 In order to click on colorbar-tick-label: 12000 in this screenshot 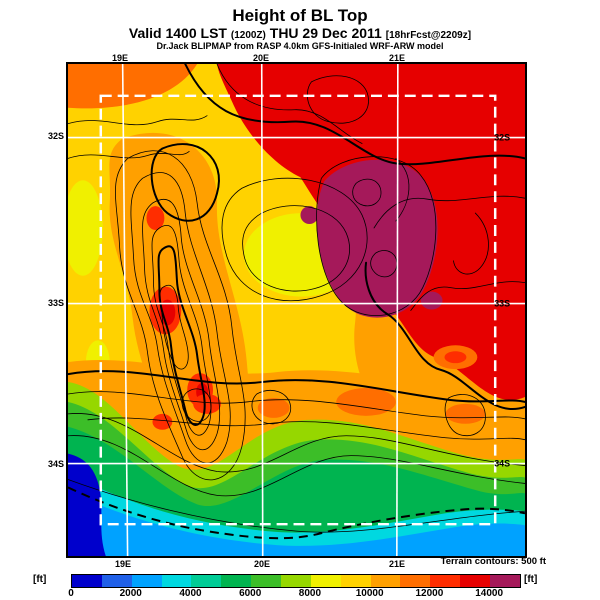, I will do `click(429, 593)`.